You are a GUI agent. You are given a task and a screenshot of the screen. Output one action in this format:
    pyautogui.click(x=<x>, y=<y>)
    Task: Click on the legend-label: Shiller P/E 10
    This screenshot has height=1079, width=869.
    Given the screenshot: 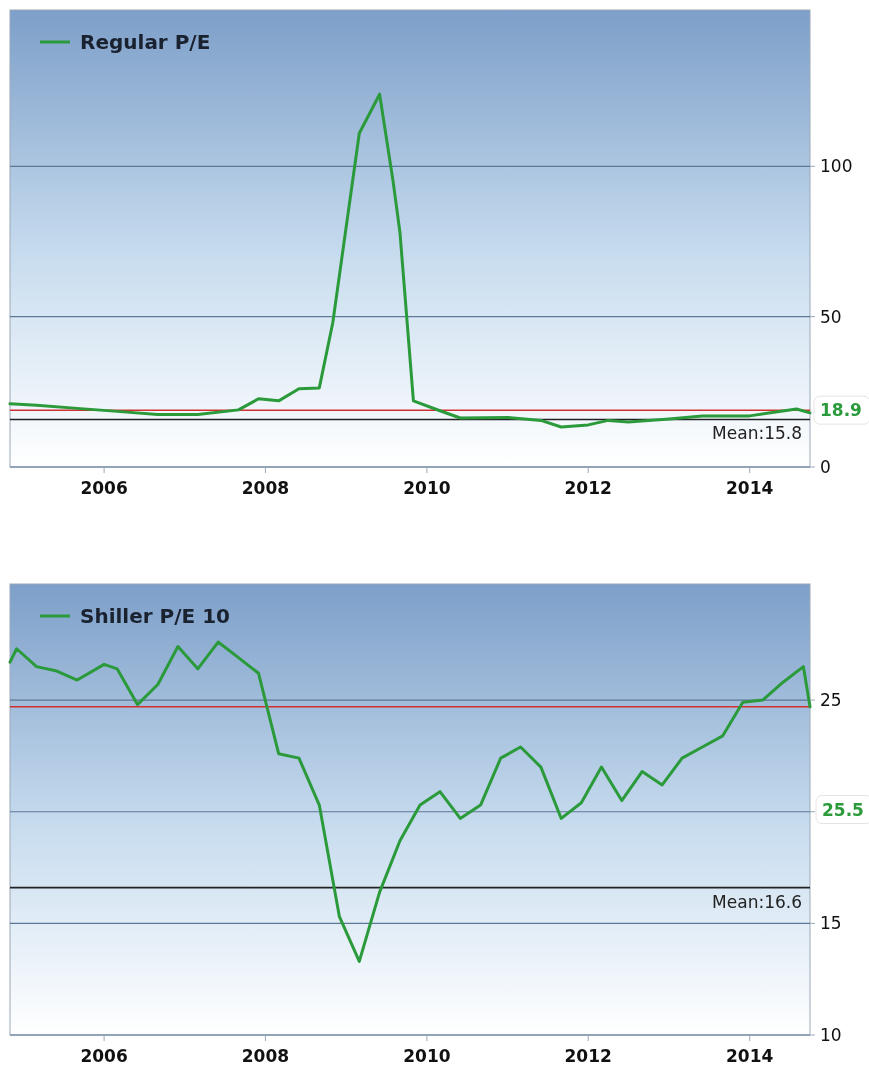 What is the action you would take?
    pyautogui.click(x=155, y=616)
    